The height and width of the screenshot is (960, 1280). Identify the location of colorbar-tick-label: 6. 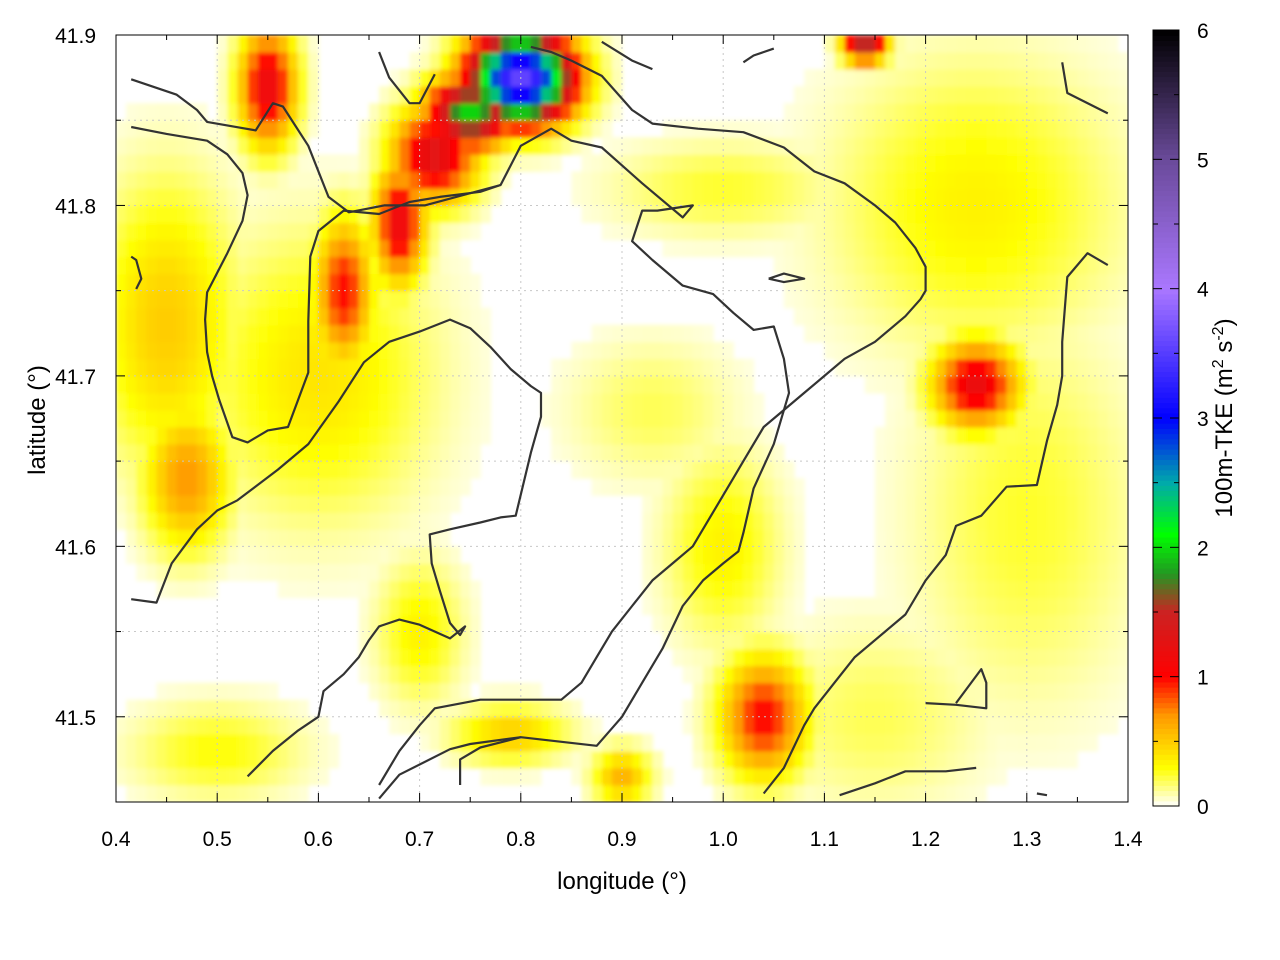
(1203, 31).